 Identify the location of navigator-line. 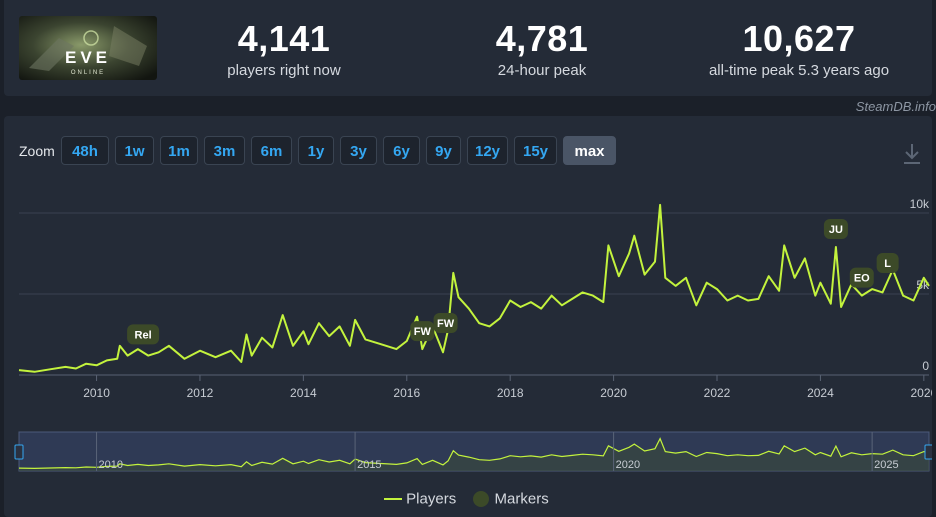
(474, 453).